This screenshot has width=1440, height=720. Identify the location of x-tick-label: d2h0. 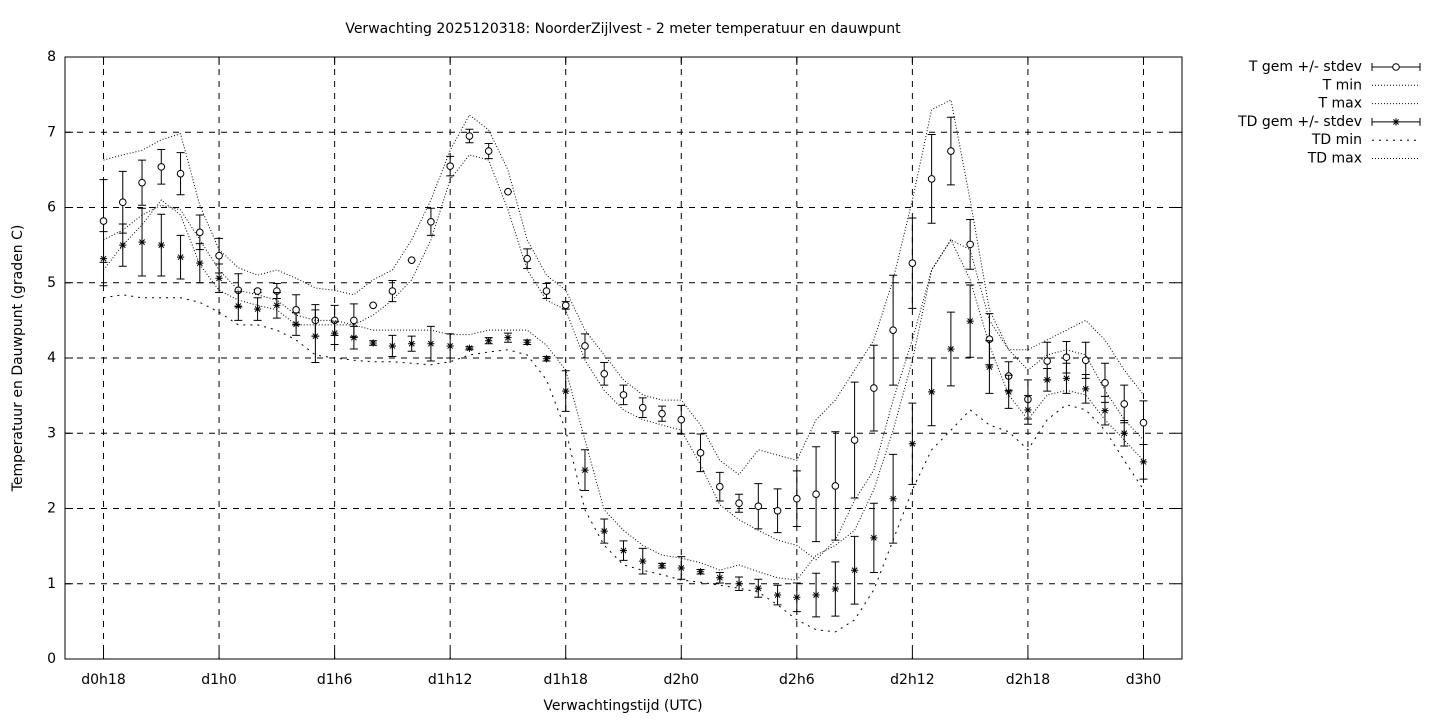
(681, 680).